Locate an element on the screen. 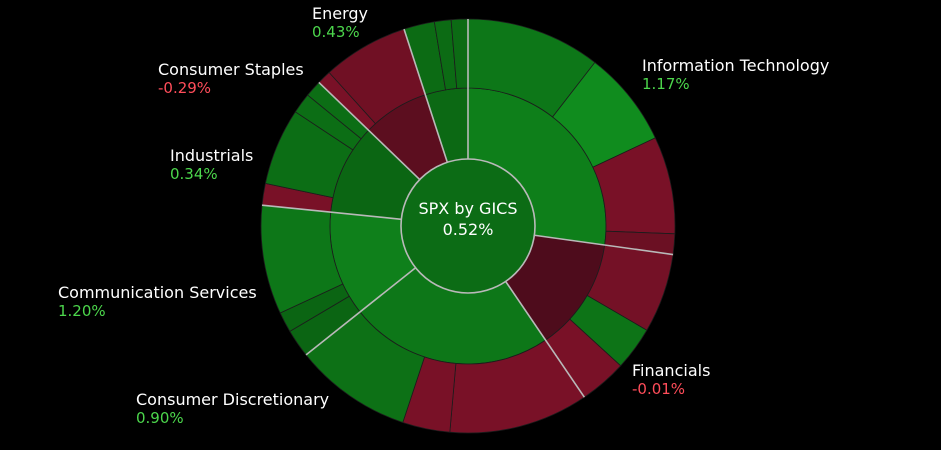  sector-change: 0.43% is located at coordinates (336, 32).